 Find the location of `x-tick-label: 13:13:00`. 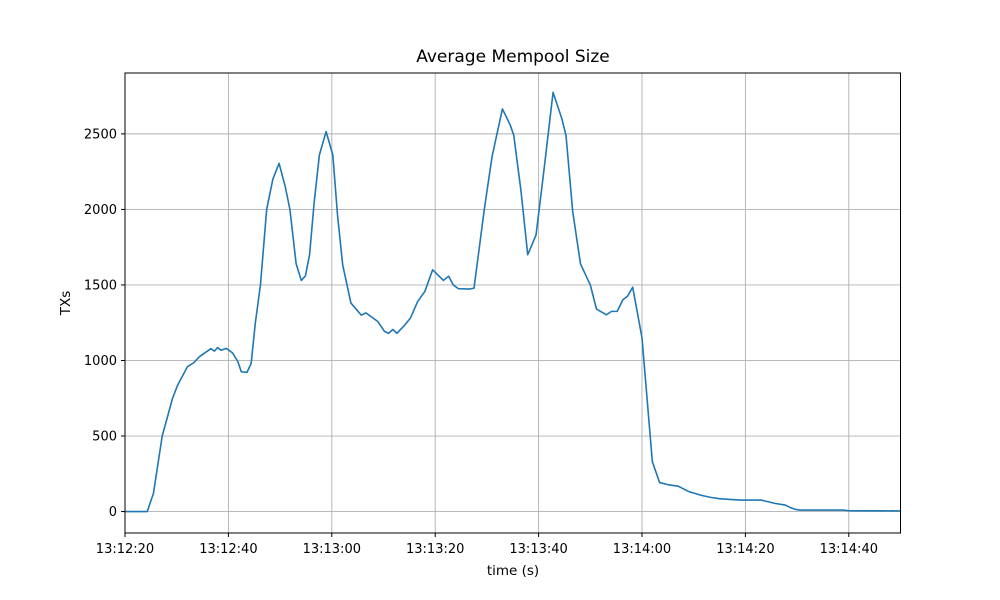

x-tick-label: 13:13:00 is located at coordinates (332, 549).